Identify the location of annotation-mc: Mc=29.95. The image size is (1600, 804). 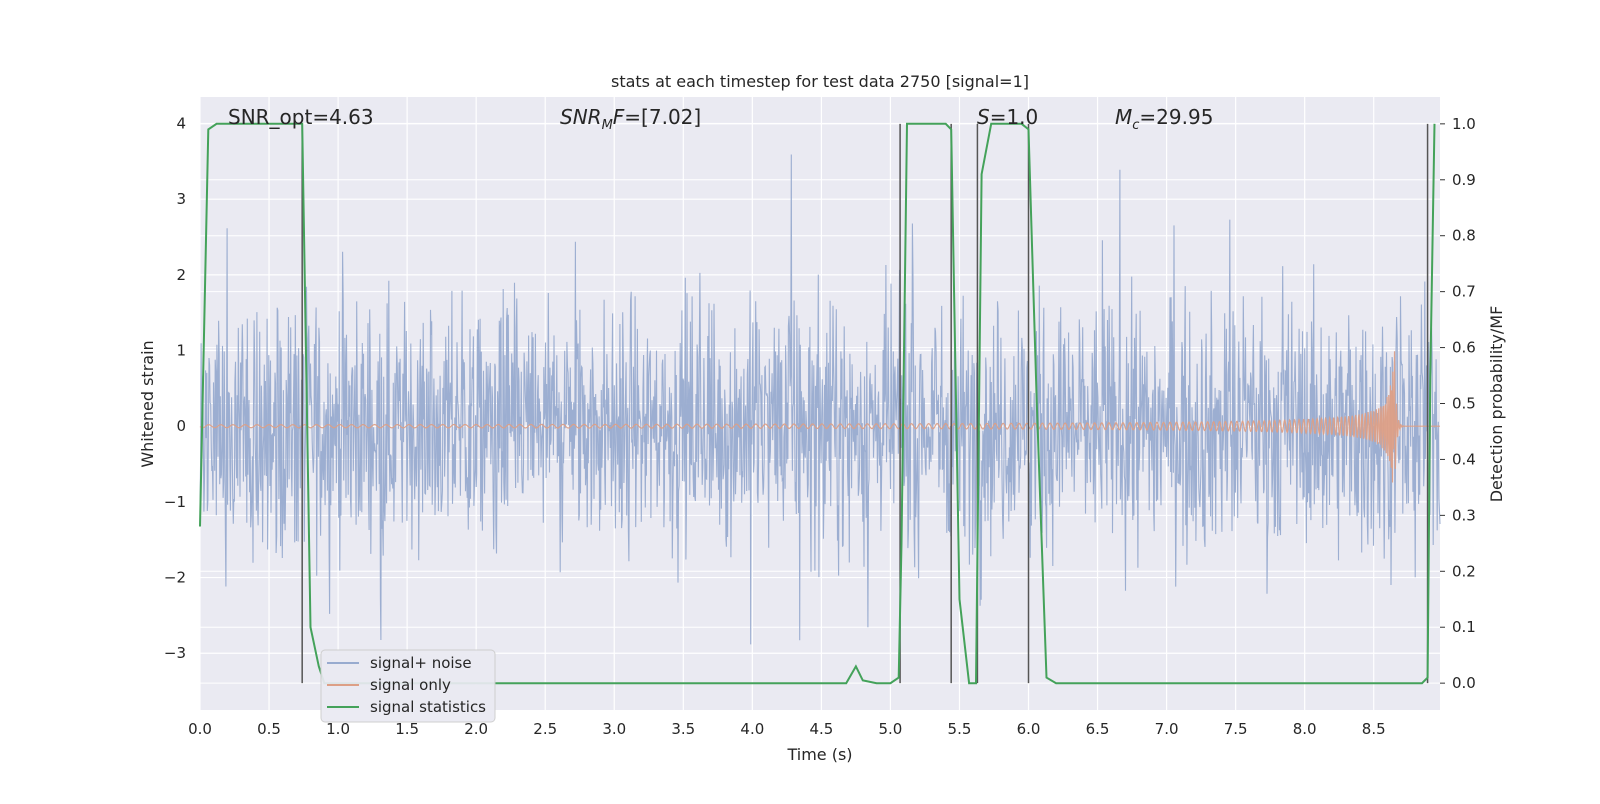
(1164, 119).